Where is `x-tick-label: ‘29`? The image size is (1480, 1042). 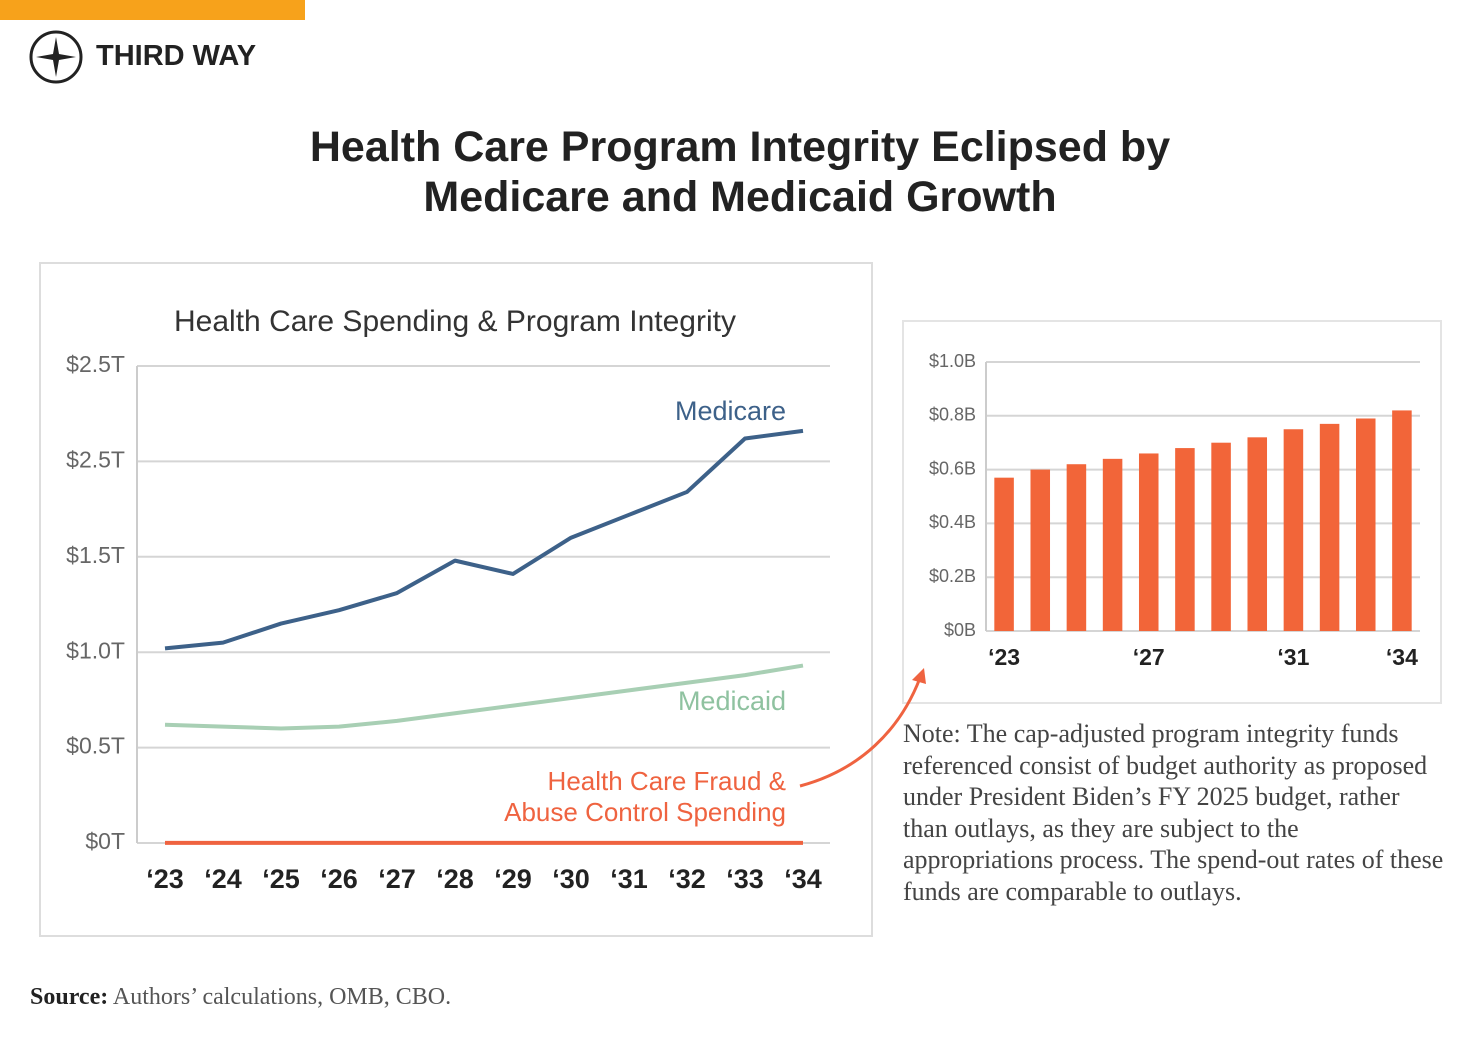
x-tick-label: ‘29 is located at coordinates (513, 879).